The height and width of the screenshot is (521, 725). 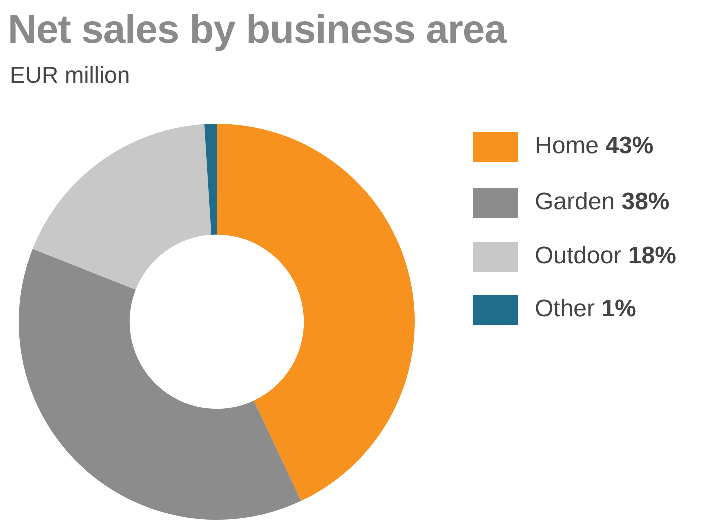 I want to click on legend-label: Other, so click(x=568, y=309).